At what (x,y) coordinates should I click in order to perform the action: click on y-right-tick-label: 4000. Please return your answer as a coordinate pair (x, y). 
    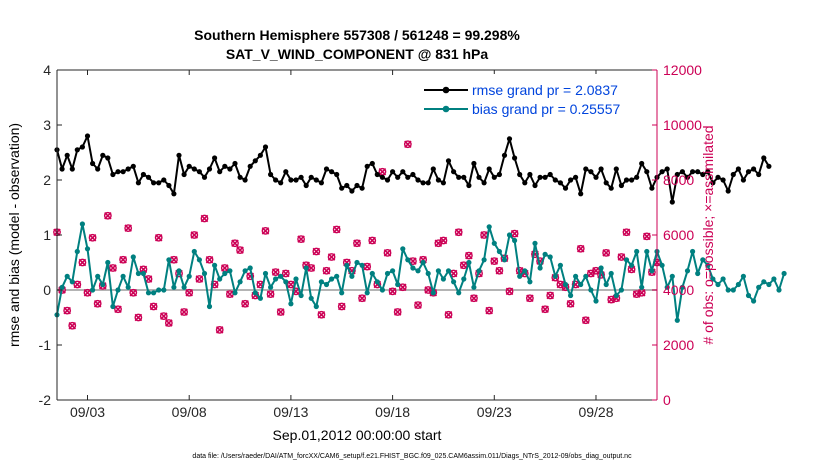
    Looking at the image, I should click on (678, 290).